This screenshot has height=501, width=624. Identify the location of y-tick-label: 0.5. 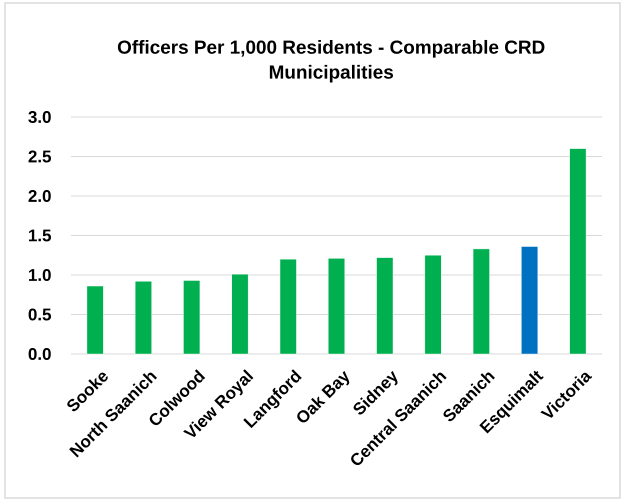
(40, 314).